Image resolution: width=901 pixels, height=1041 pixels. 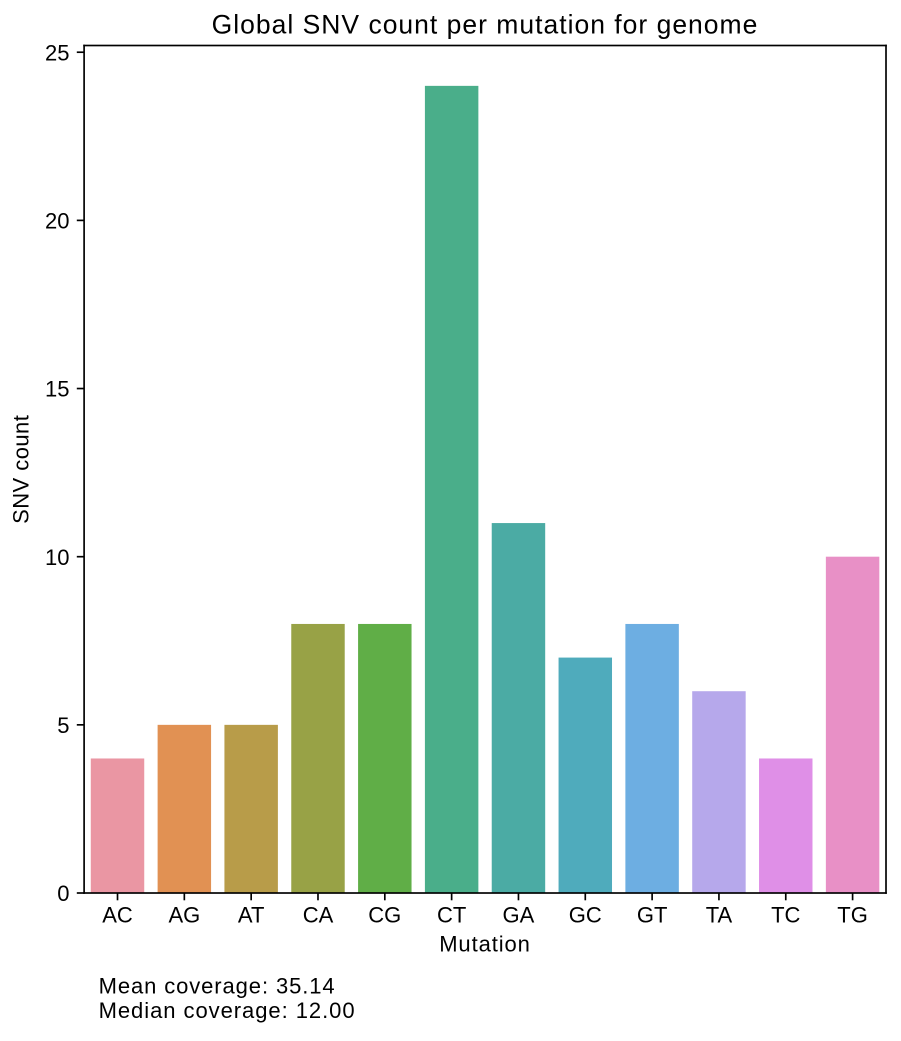 What do you see at coordinates (585, 915) in the screenshot?
I see `svg-text: GC` at bounding box center [585, 915].